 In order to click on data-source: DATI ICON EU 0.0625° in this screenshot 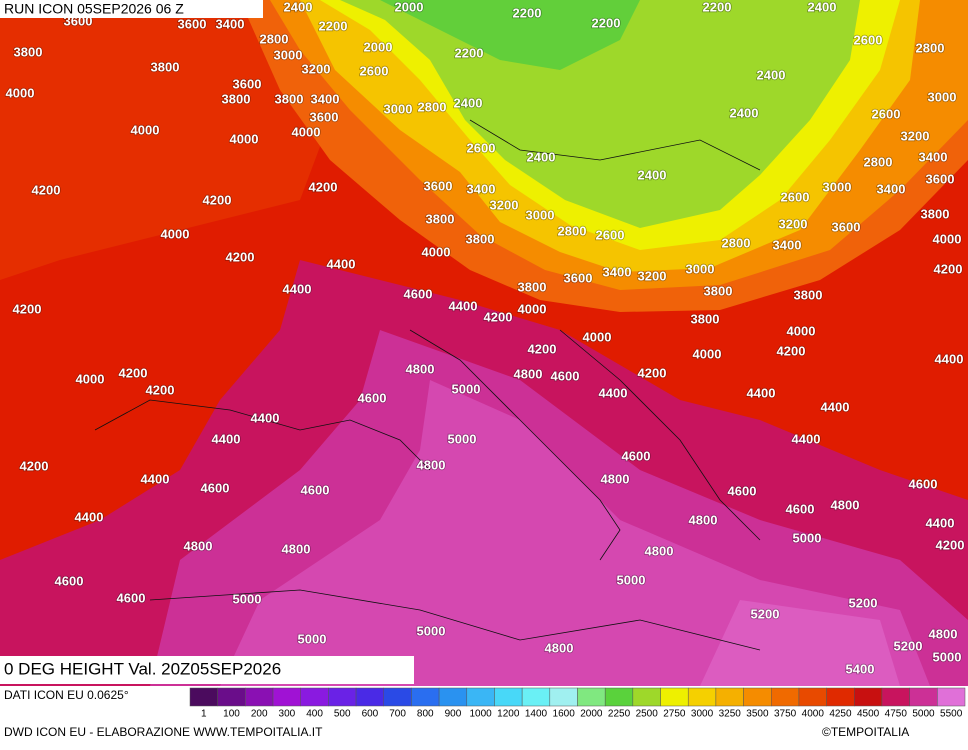, I will do `click(66, 695)`.